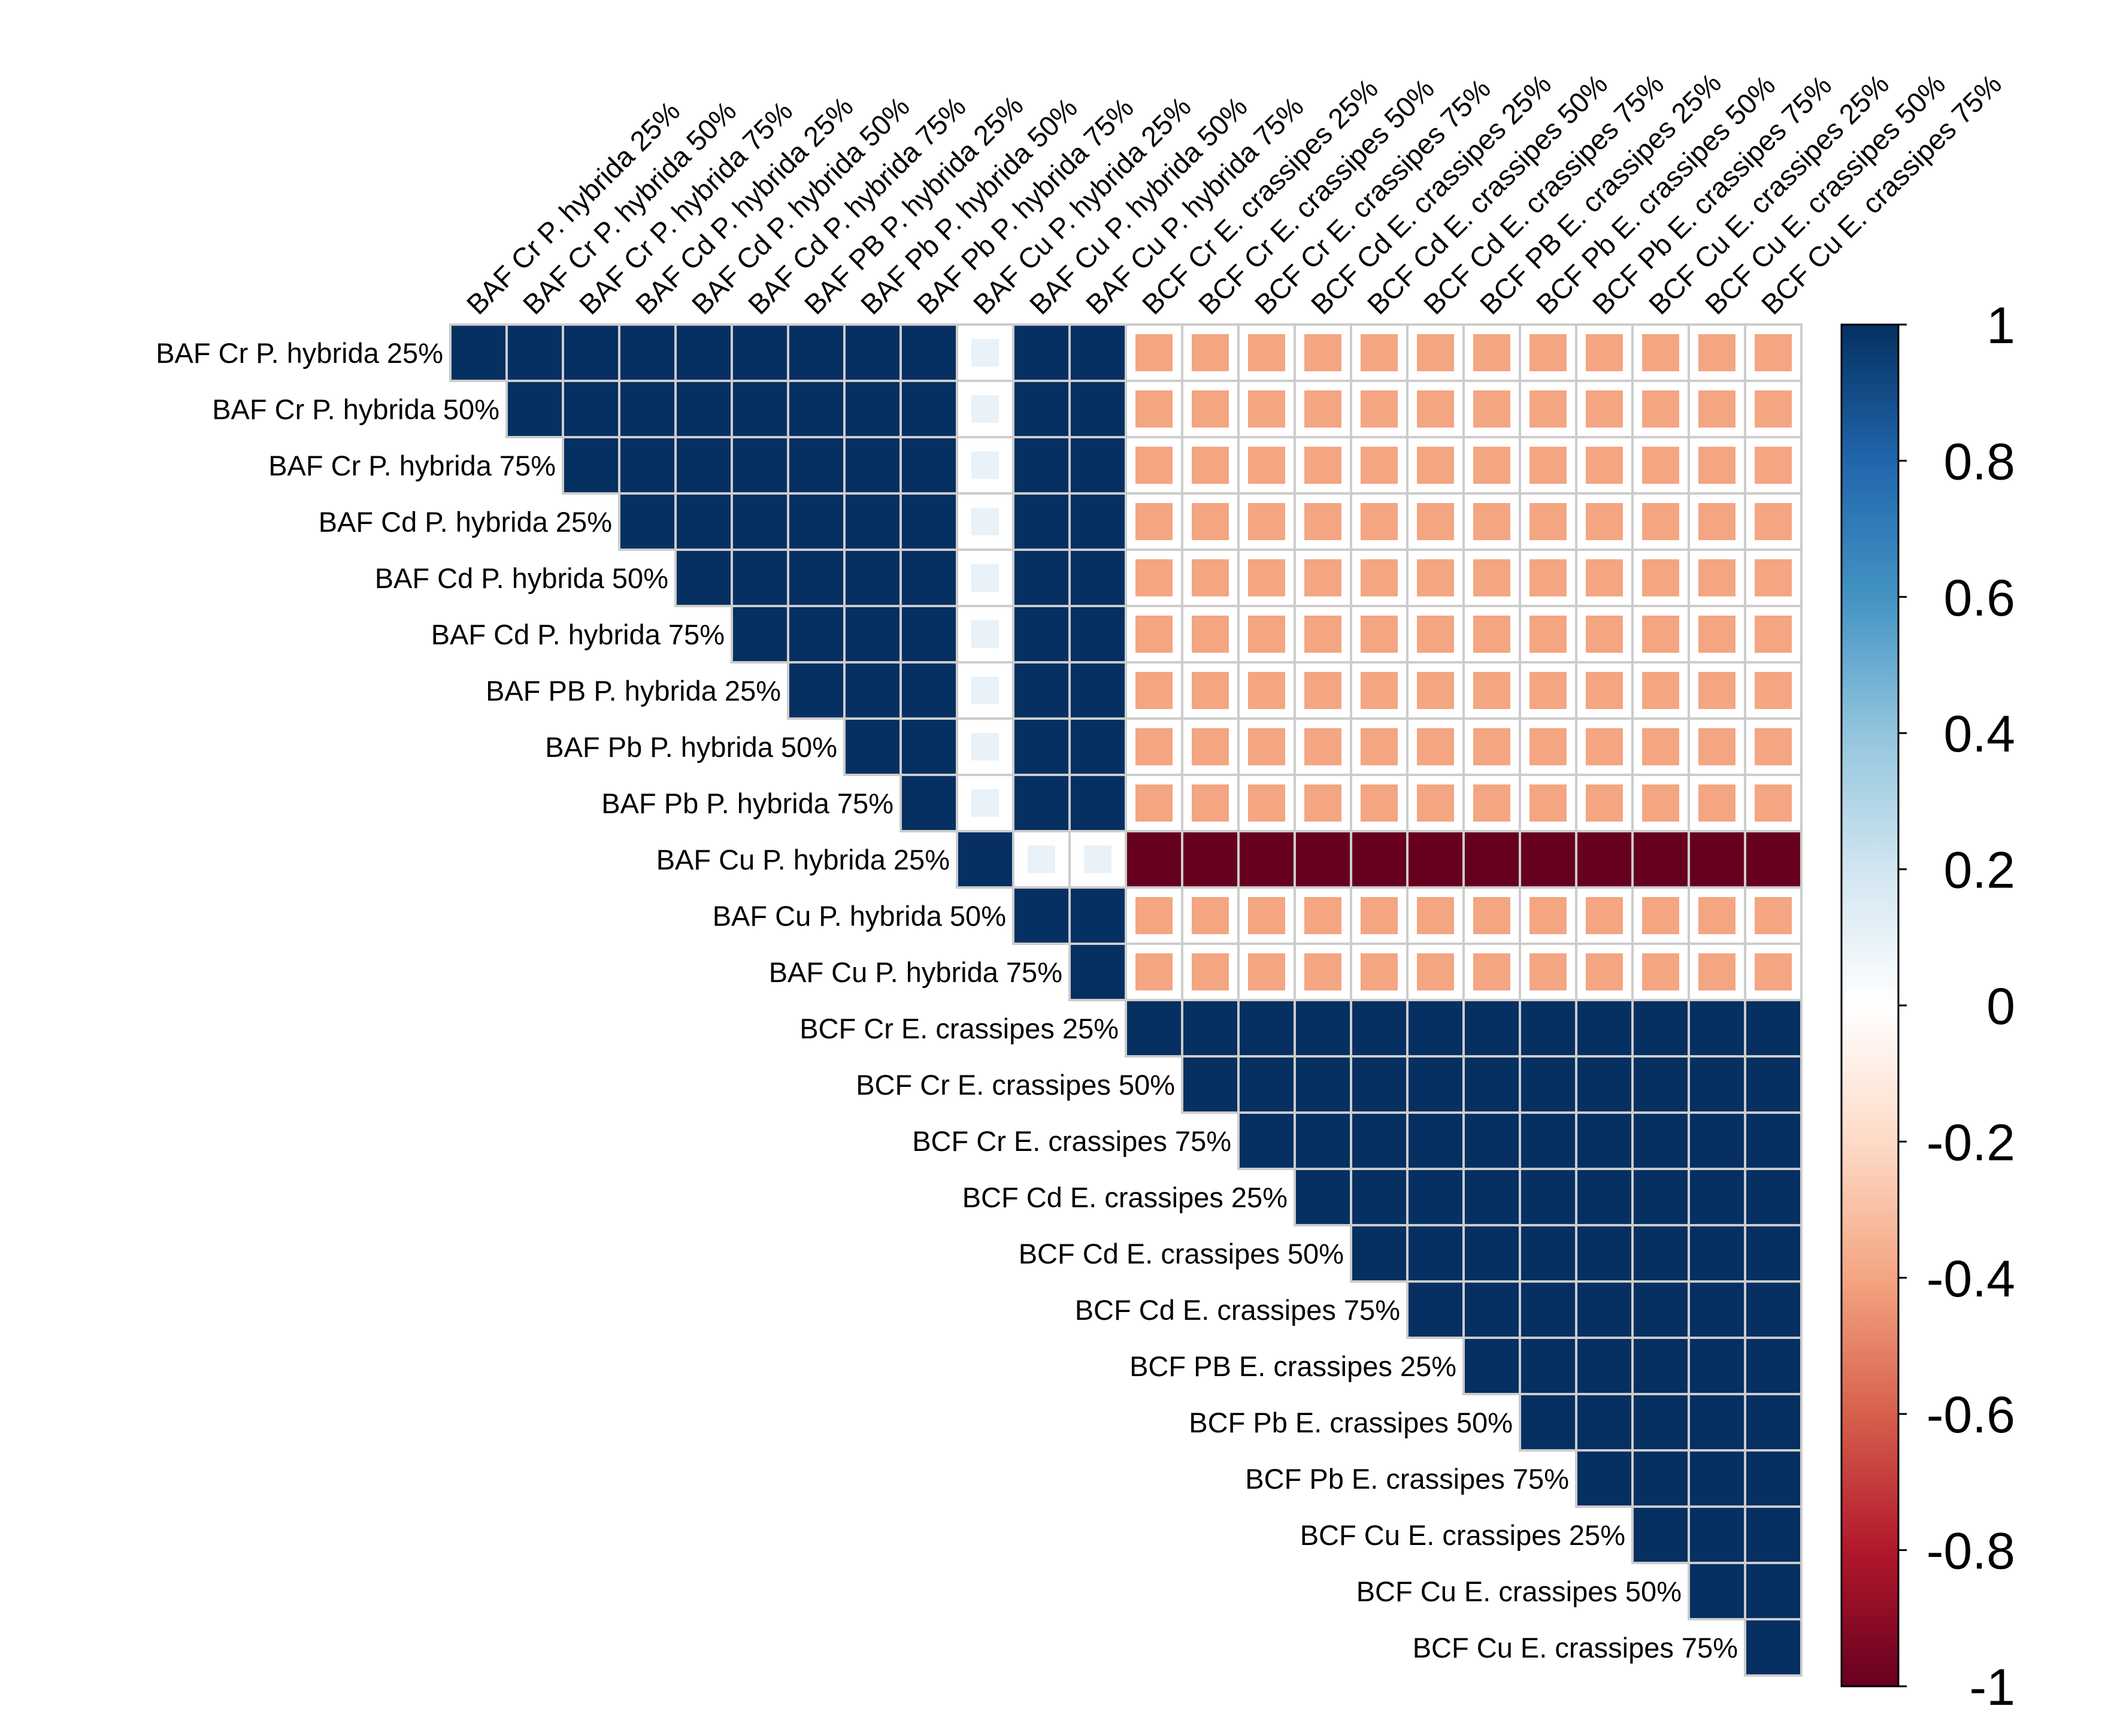 This screenshot has height=1736, width=2102. Describe the element at coordinates (959, 1028) in the screenshot. I see `row-label: BCF Cr E. crassipes 25%` at that location.